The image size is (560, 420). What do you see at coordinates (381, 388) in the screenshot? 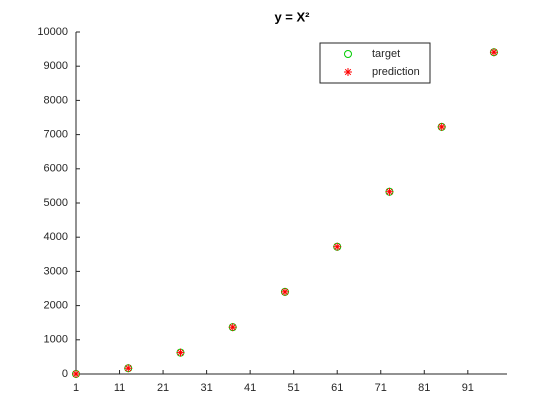
I see `x-tick-label: 71` at bounding box center [381, 388].